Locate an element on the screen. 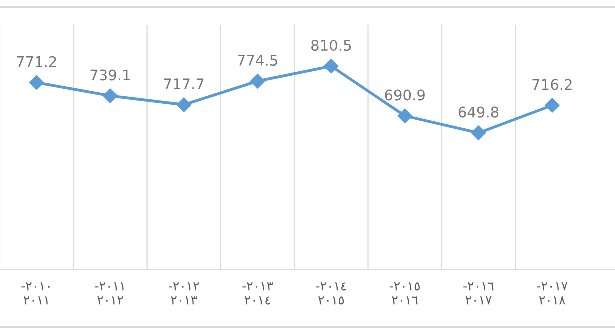  x-tick-label: -٢٠١٢ ٢٠١٣ is located at coordinates (184, 293).